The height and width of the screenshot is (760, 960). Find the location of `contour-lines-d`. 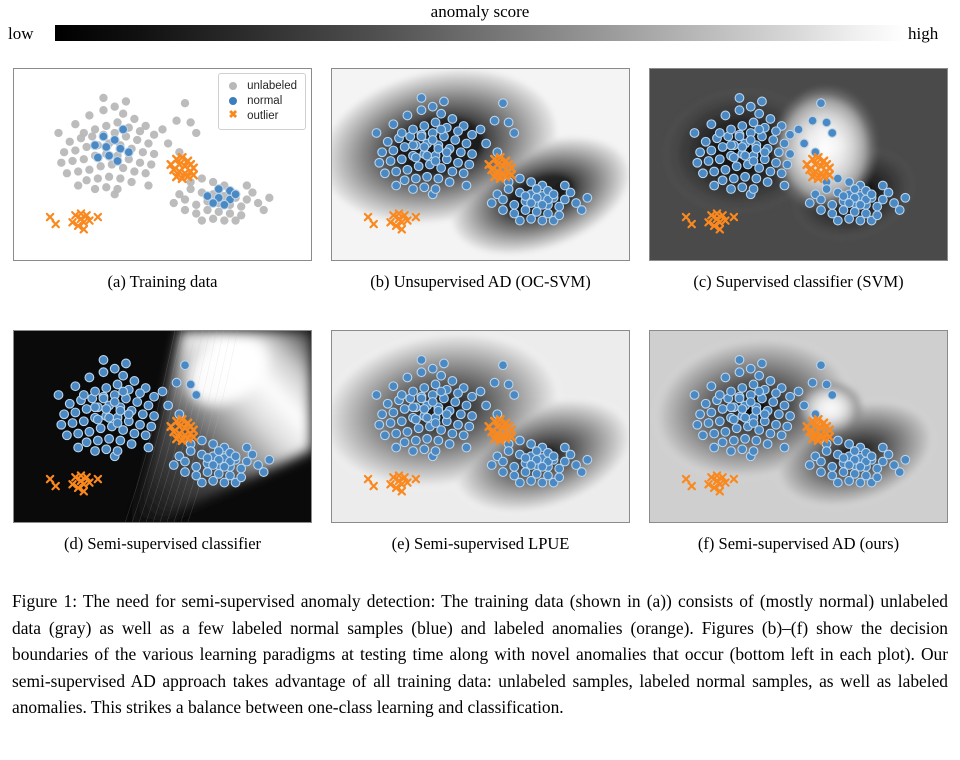

contour-lines-d is located at coordinates (181, 426).